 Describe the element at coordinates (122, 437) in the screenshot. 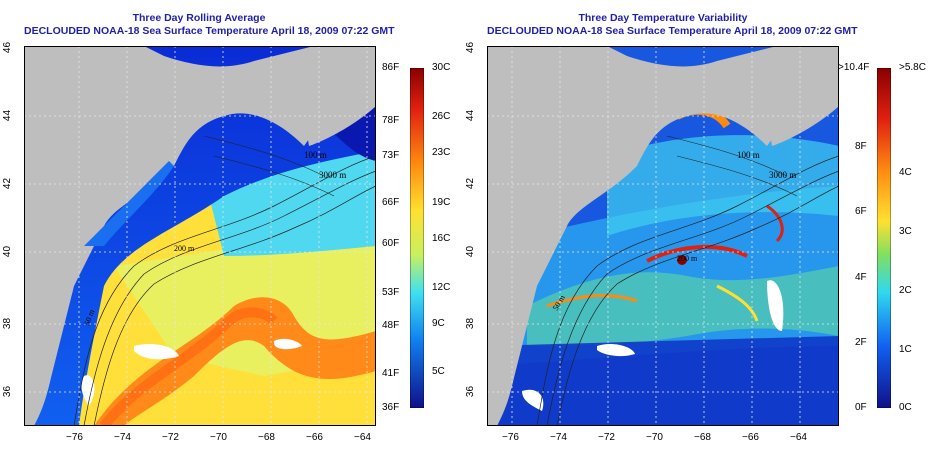

I see `left-xtick: −74` at that location.